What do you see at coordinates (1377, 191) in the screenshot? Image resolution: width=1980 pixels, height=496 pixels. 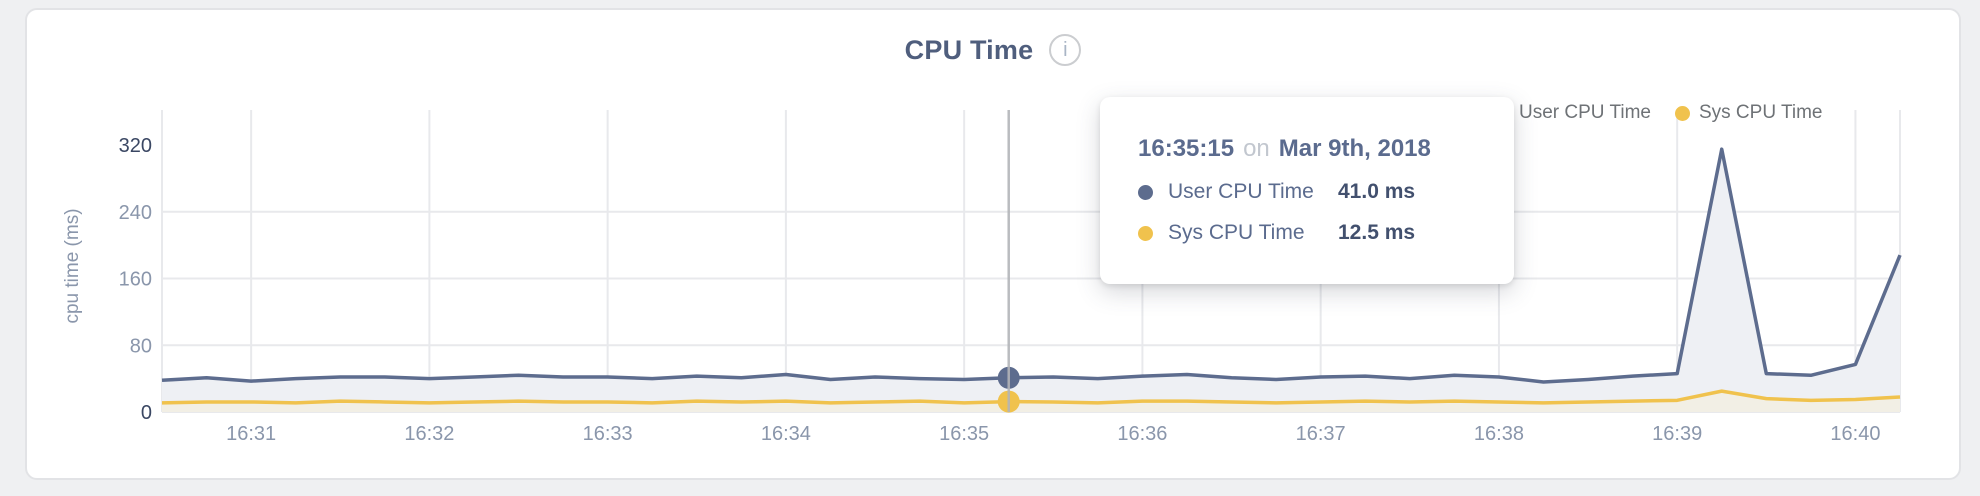 I see `tooltip-series-value: 41.0 ms` at bounding box center [1377, 191].